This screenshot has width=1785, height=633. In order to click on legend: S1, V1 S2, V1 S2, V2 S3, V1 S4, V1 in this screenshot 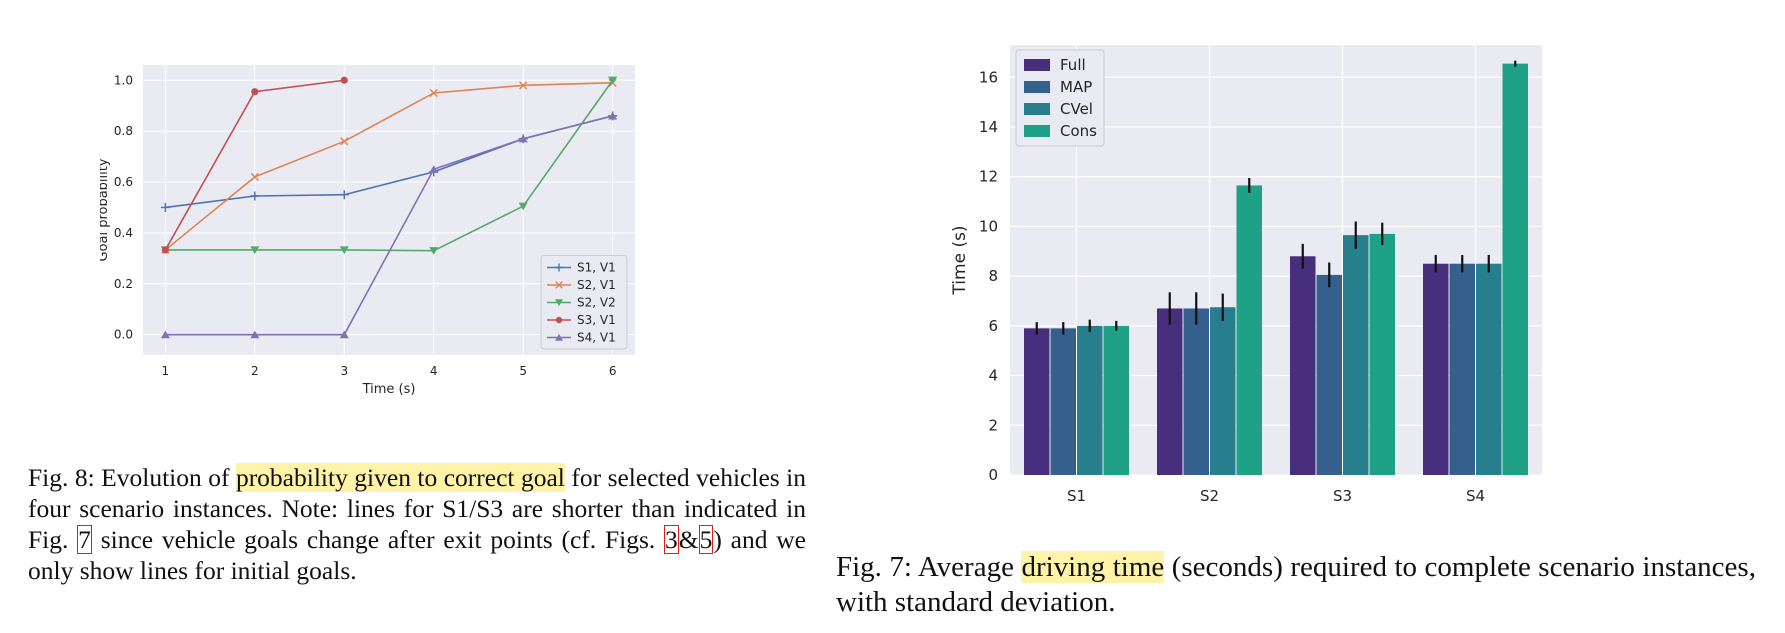, I will do `click(584, 302)`.